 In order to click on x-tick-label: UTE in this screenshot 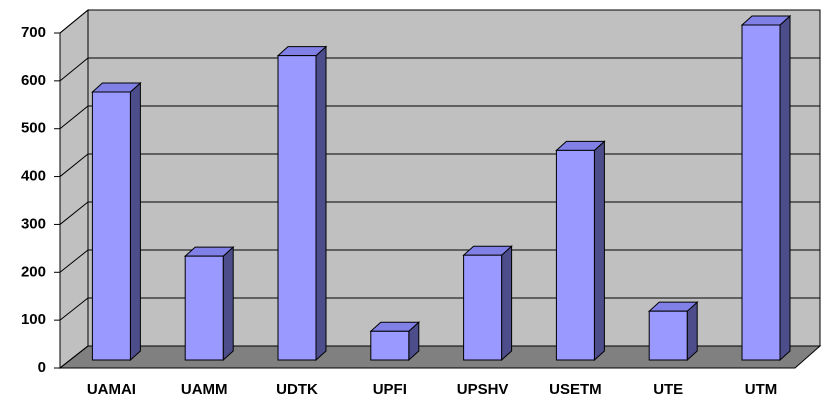, I will do `click(668, 389)`.